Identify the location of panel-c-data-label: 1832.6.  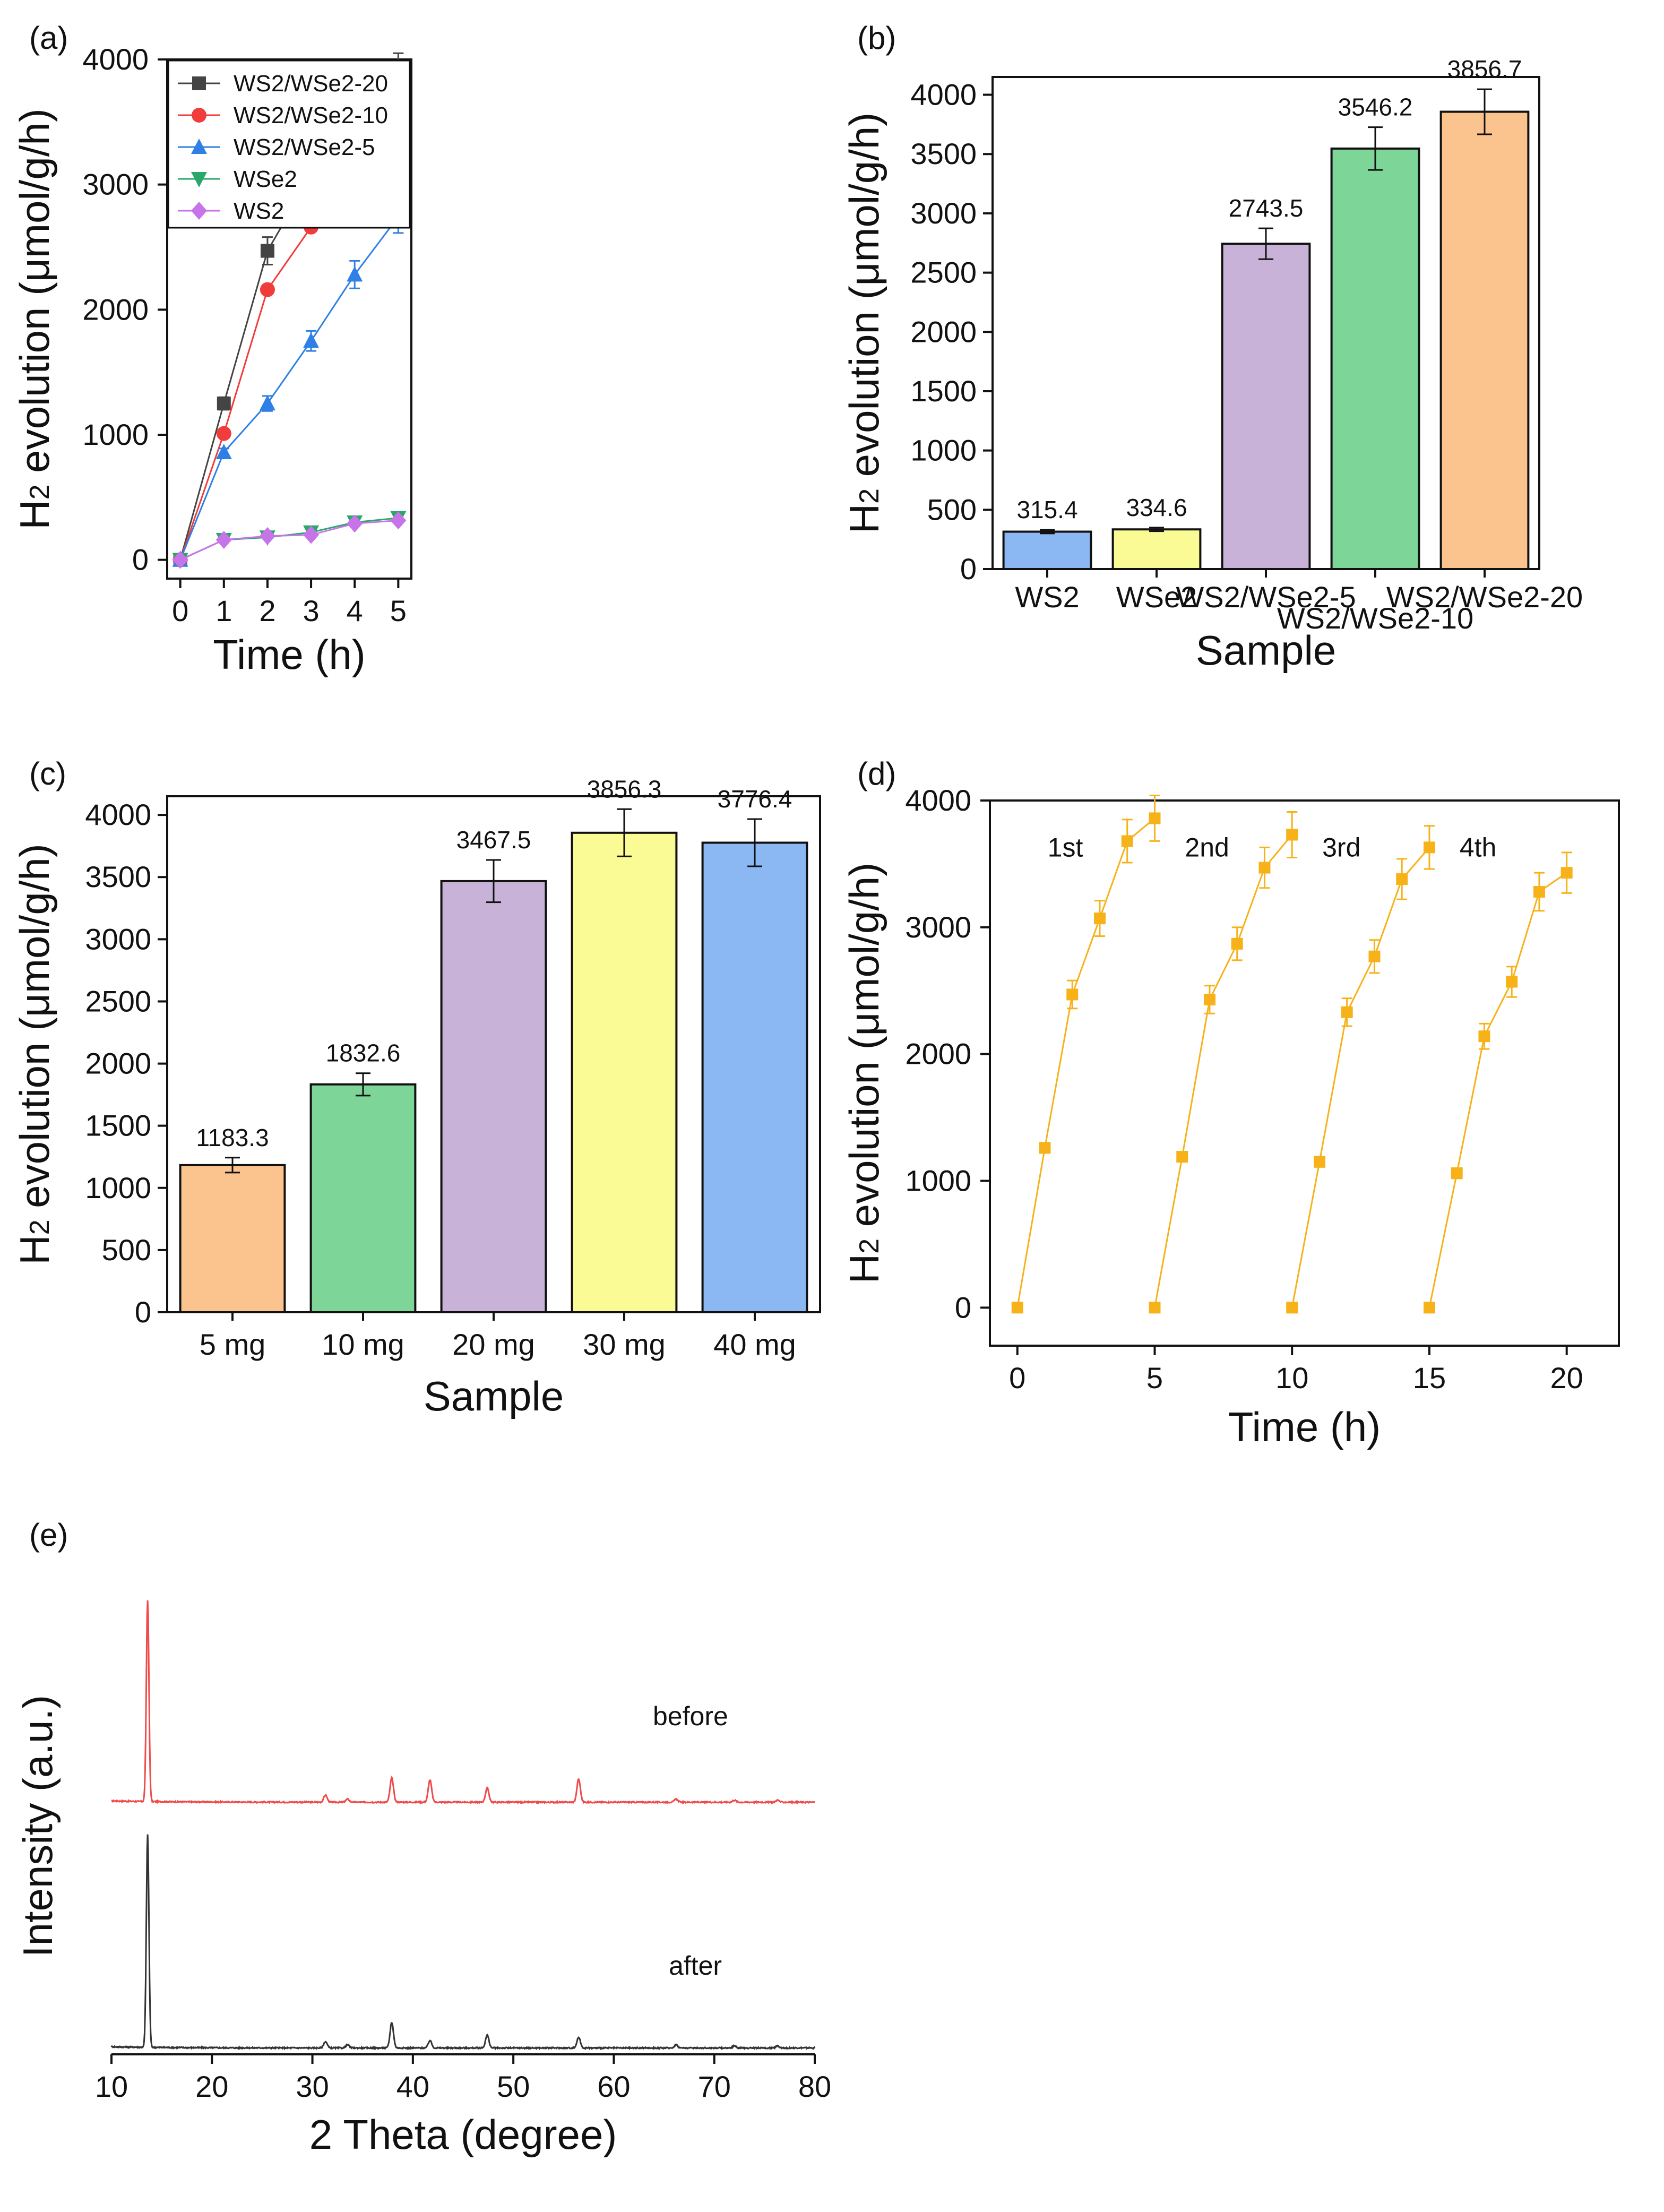
(363, 1053).